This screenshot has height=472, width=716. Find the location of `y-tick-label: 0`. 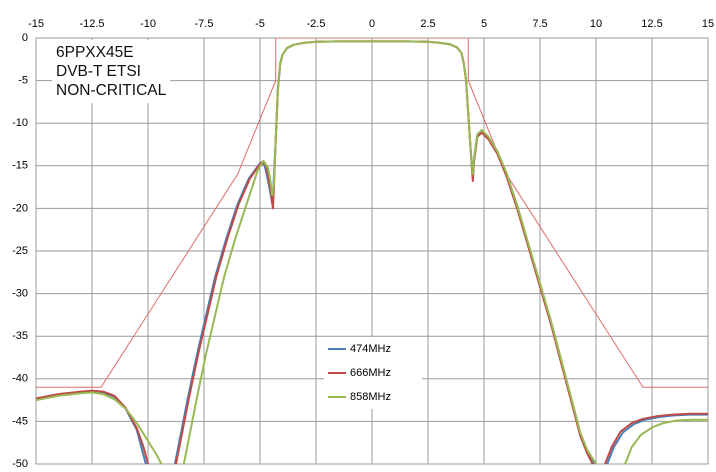

y-tick-label: 0 is located at coordinates (25, 38).